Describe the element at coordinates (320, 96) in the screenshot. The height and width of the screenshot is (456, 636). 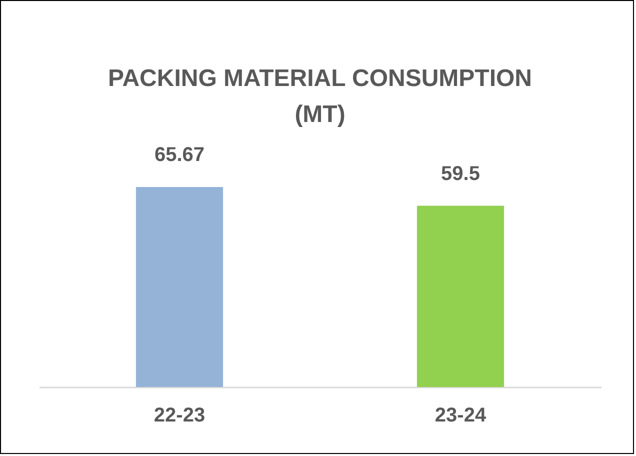
I see `chart-title: PACKING MATERIAL CONSUMPTION (MT)` at that location.